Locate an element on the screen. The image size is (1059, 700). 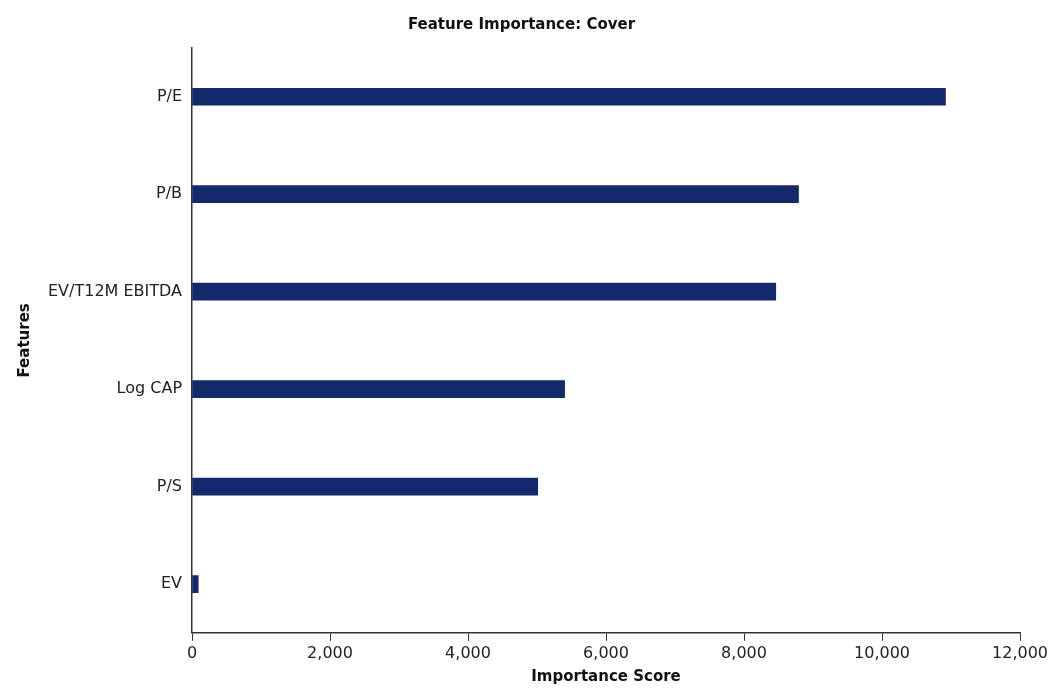
x-tick-label: 2,000 is located at coordinates (330, 652).